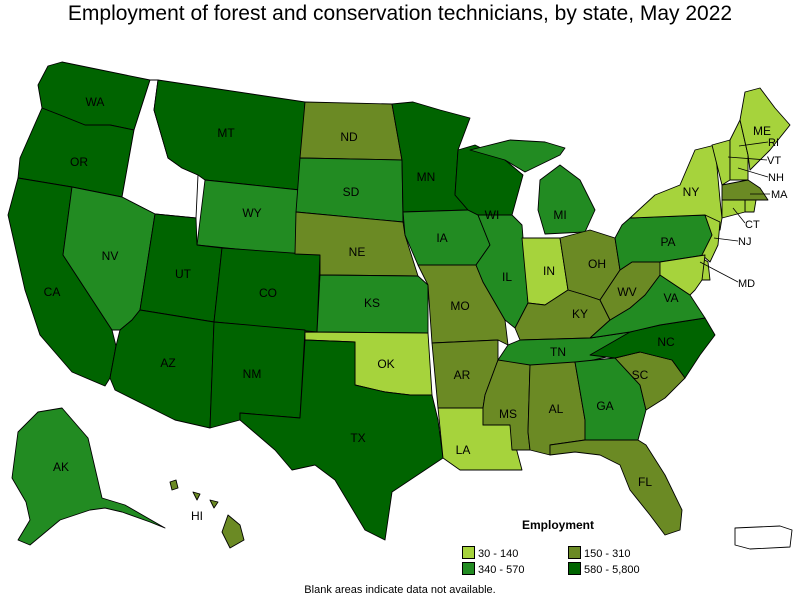 Image resolution: width=800 pixels, height=600 pixels. I want to click on label-FL: FL, so click(645, 482).